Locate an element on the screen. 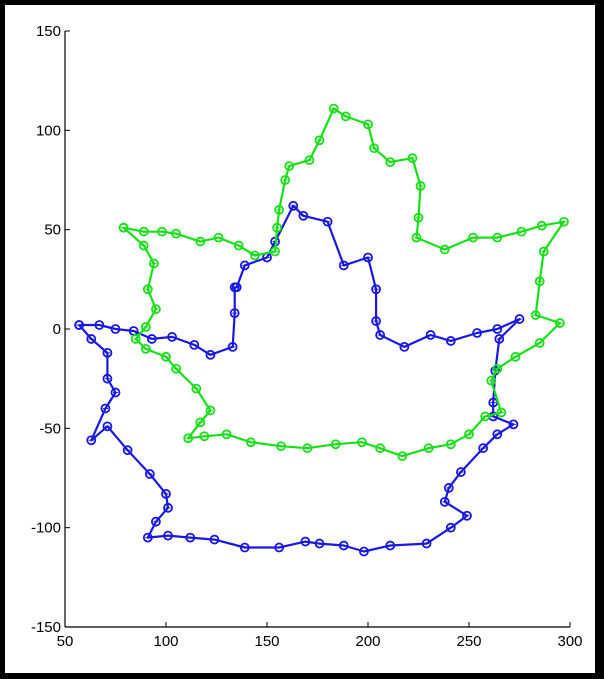 The height and width of the screenshot is (679, 604). x-tick-label: 50 is located at coordinates (65, 641).